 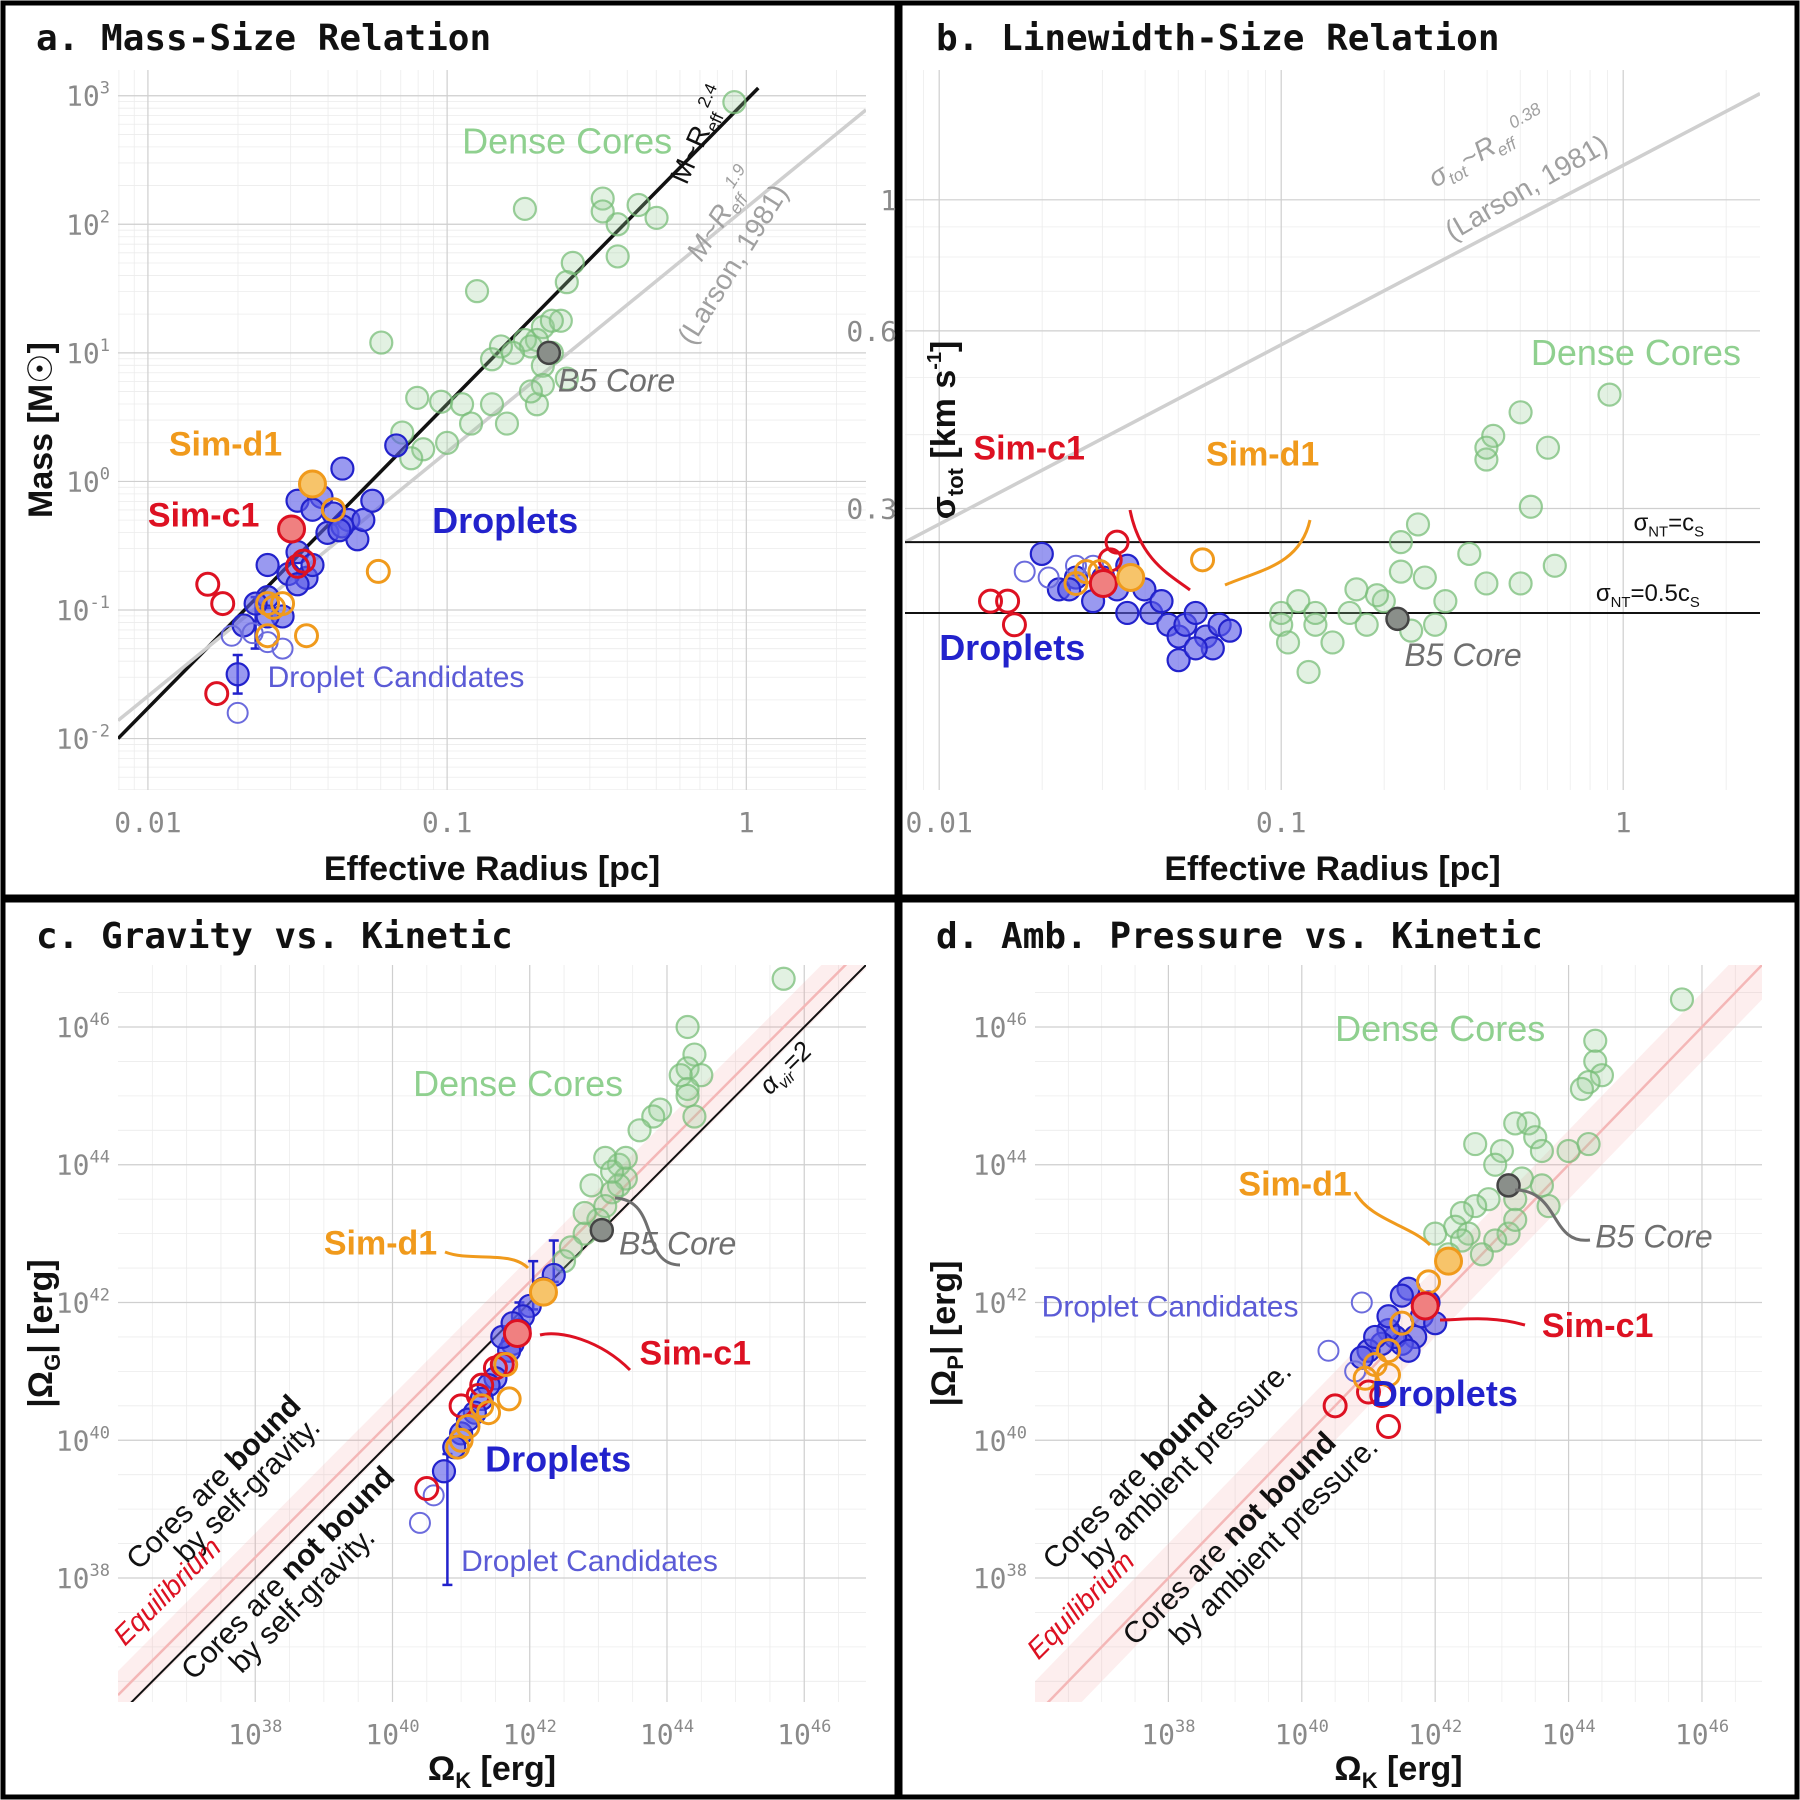 I want to click on y-tick-label: 10-2, so click(x=83, y=739).